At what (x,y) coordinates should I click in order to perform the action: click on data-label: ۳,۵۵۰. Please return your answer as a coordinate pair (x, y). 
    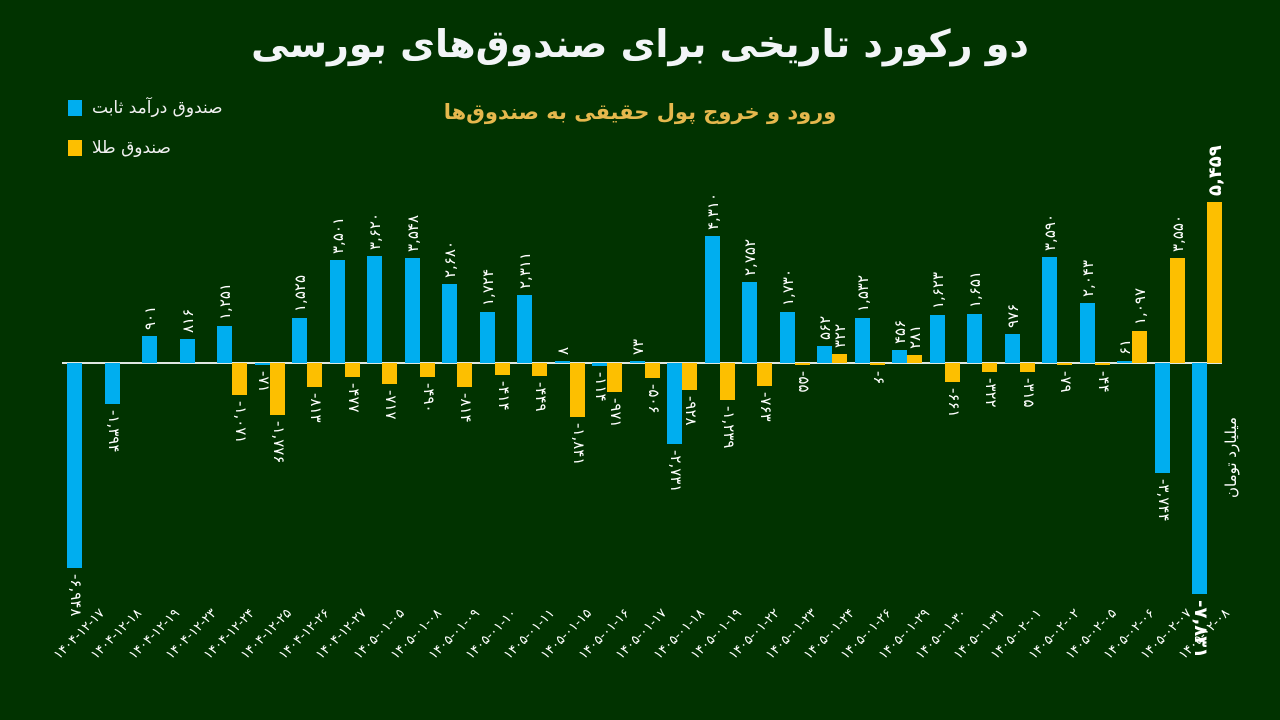
    Looking at the image, I should click on (1177, 234).